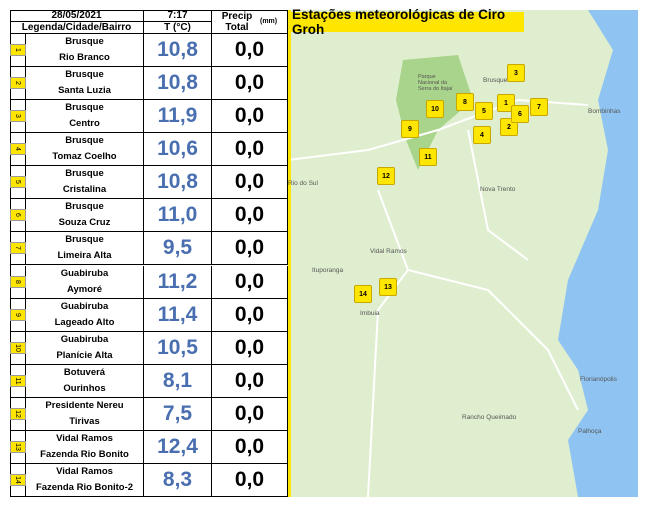 The image size is (652, 508). I want to click on bairro: Fazenda Rio Bonito-2, so click(84, 487).